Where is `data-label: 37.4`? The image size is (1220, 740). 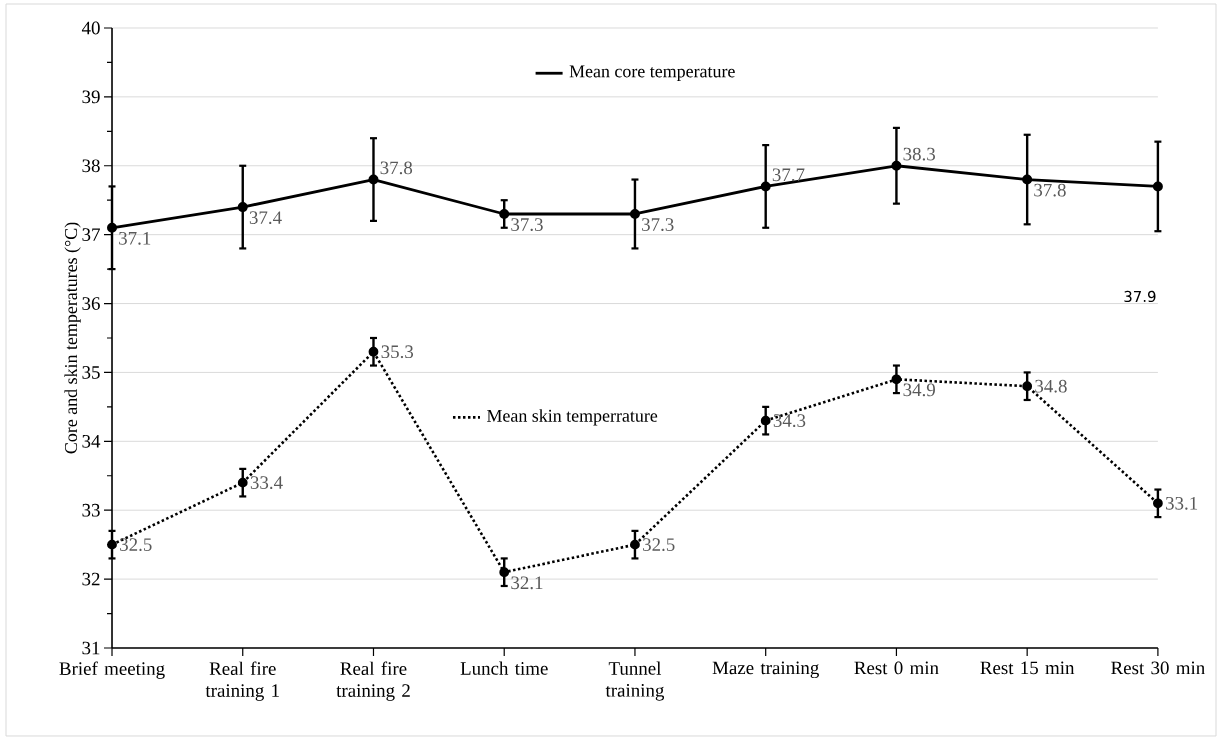
data-label: 37.4 is located at coordinates (265, 218).